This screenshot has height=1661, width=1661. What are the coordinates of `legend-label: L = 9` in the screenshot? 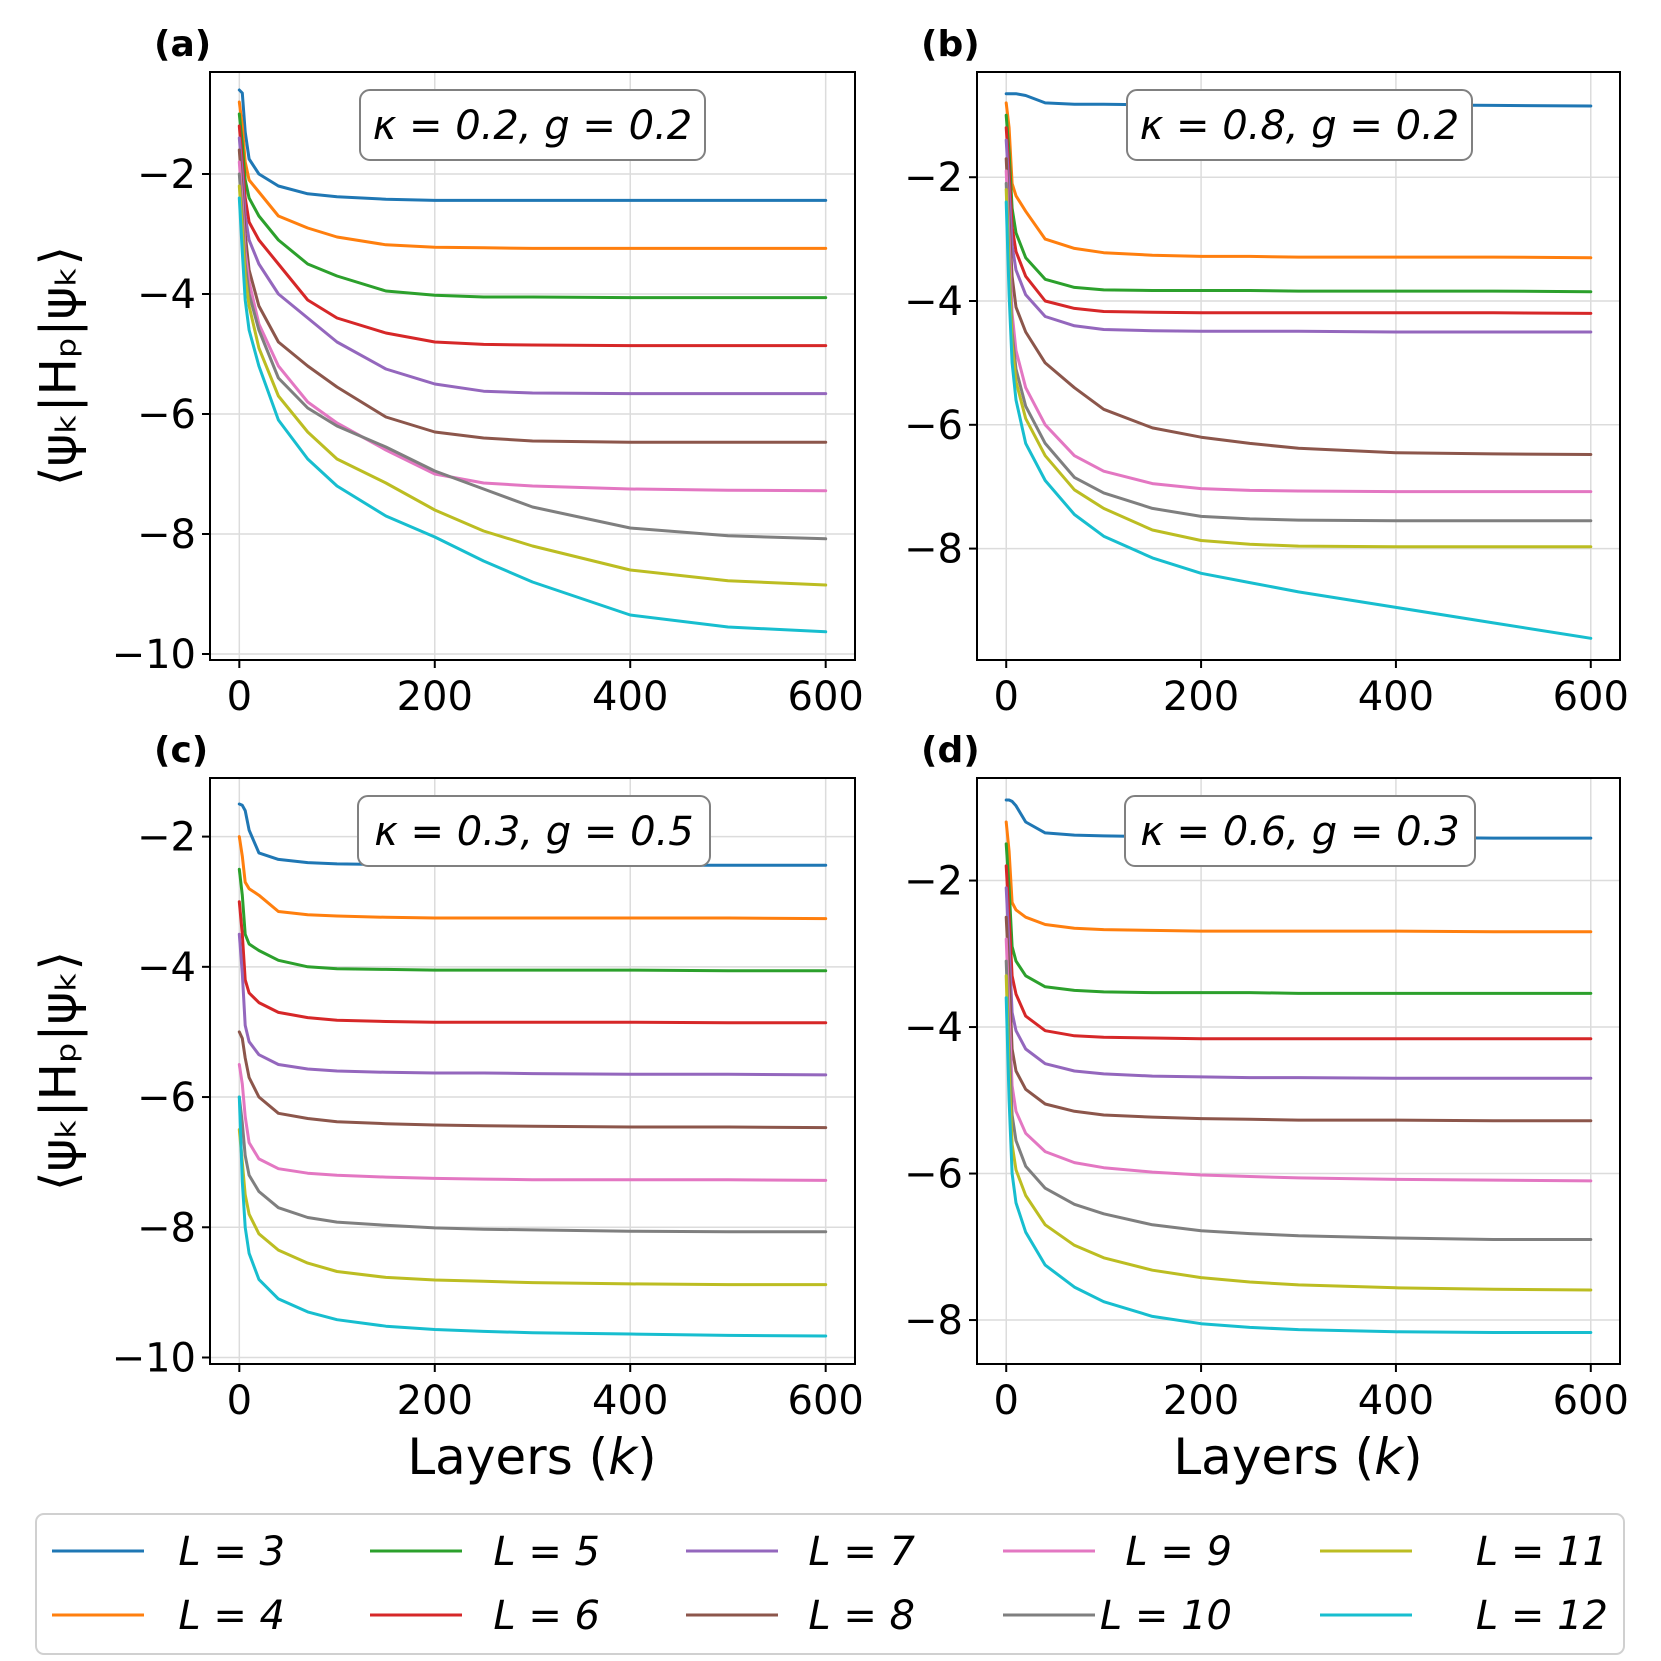 It's located at (1178, 1552).